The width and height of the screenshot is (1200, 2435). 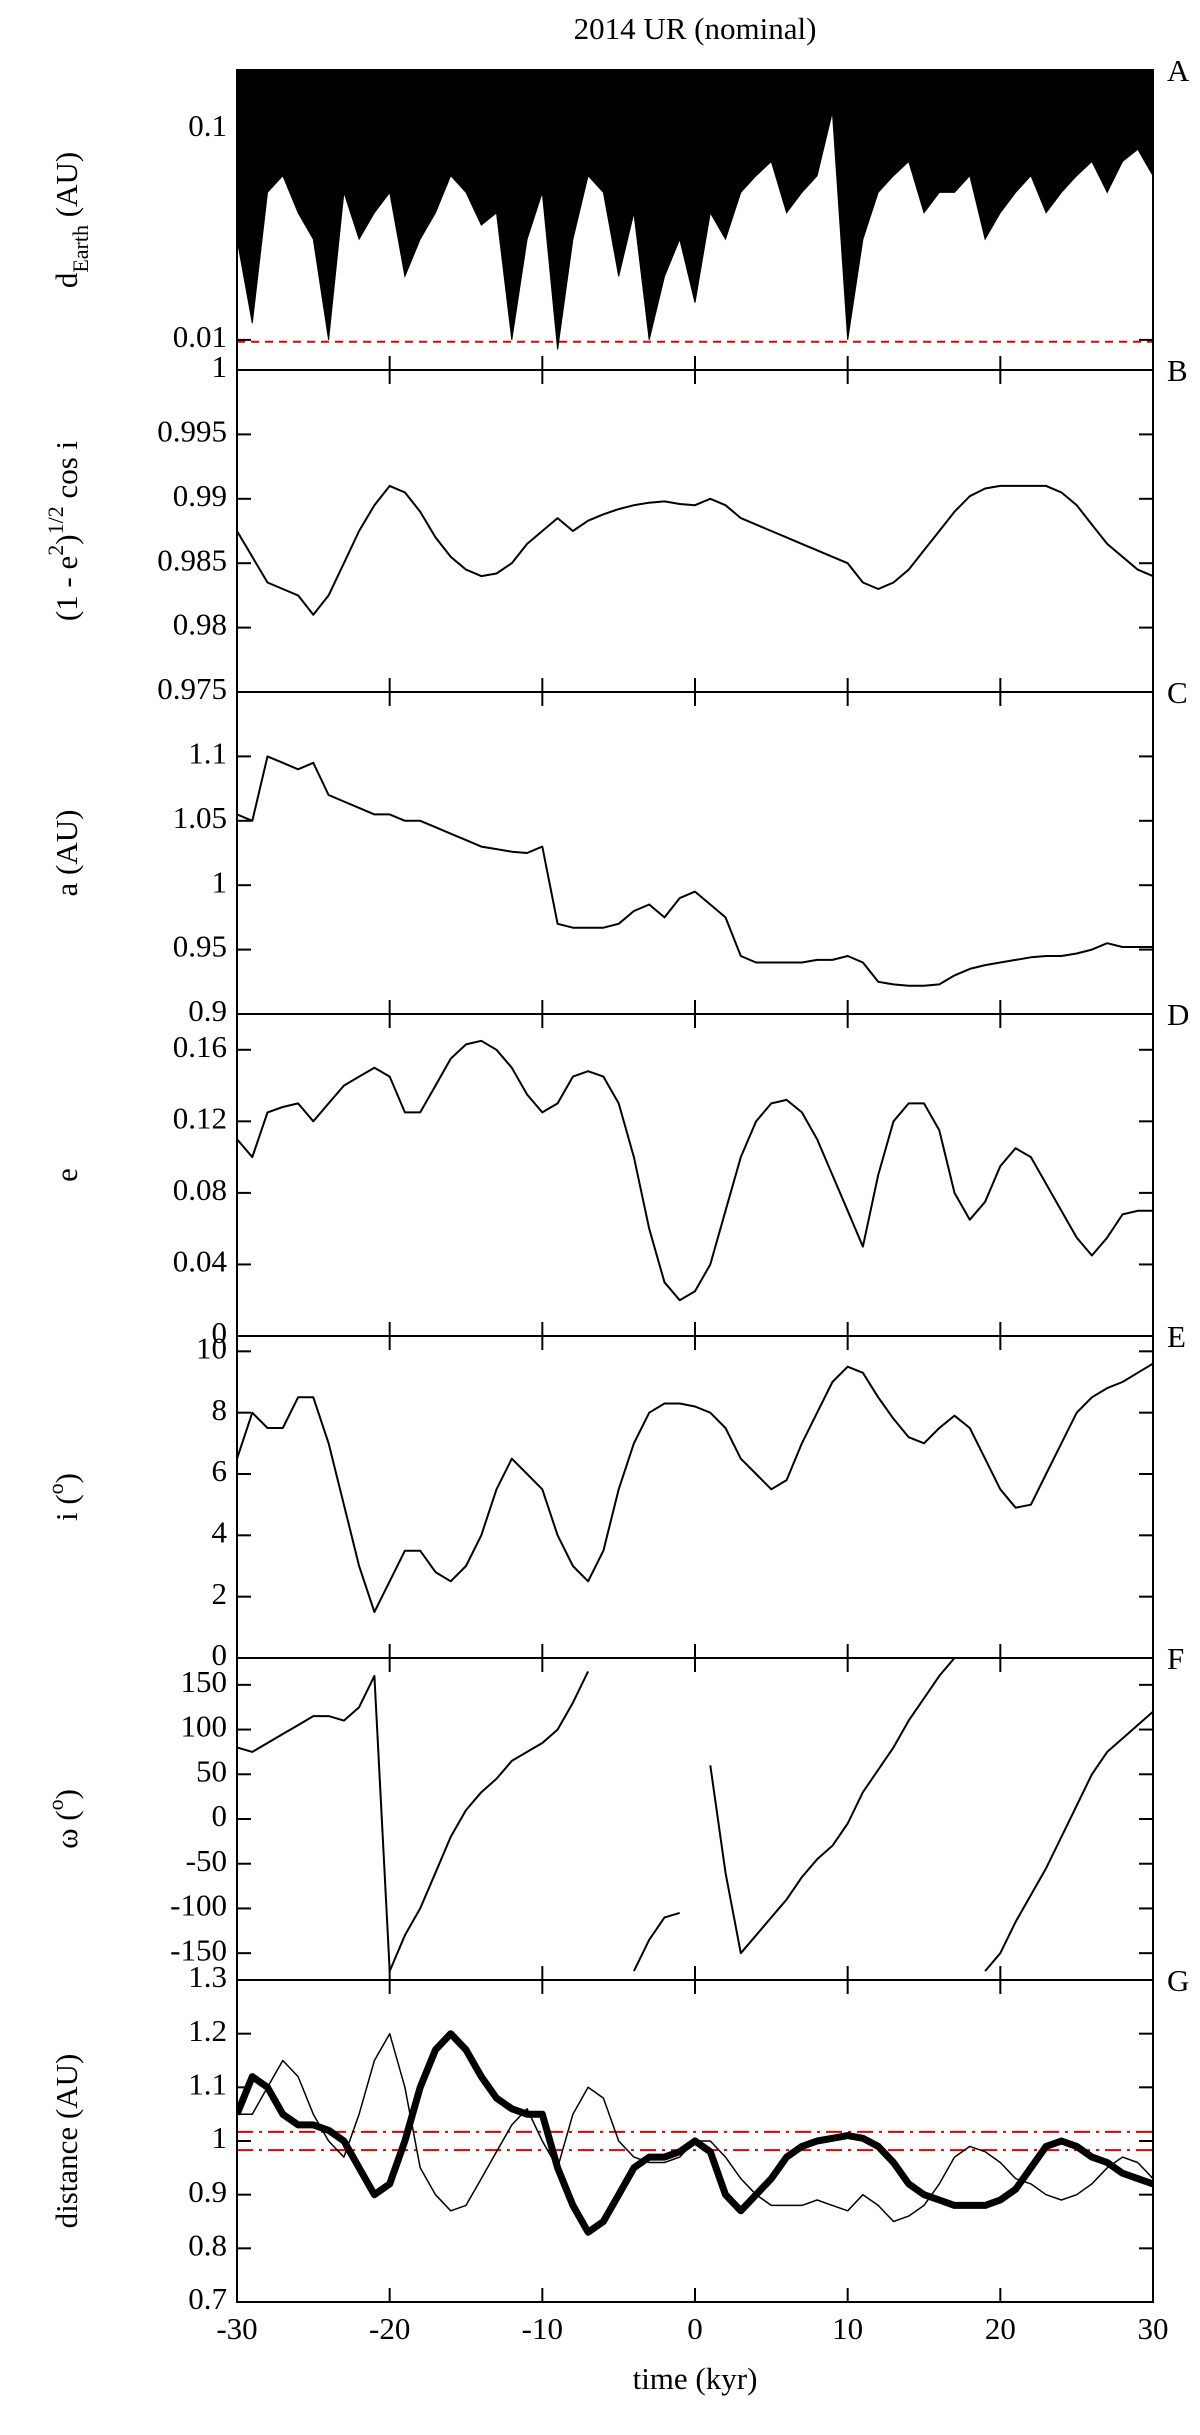 I want to click on y-tick-label: 0.08, so click(x=200, y=1189).